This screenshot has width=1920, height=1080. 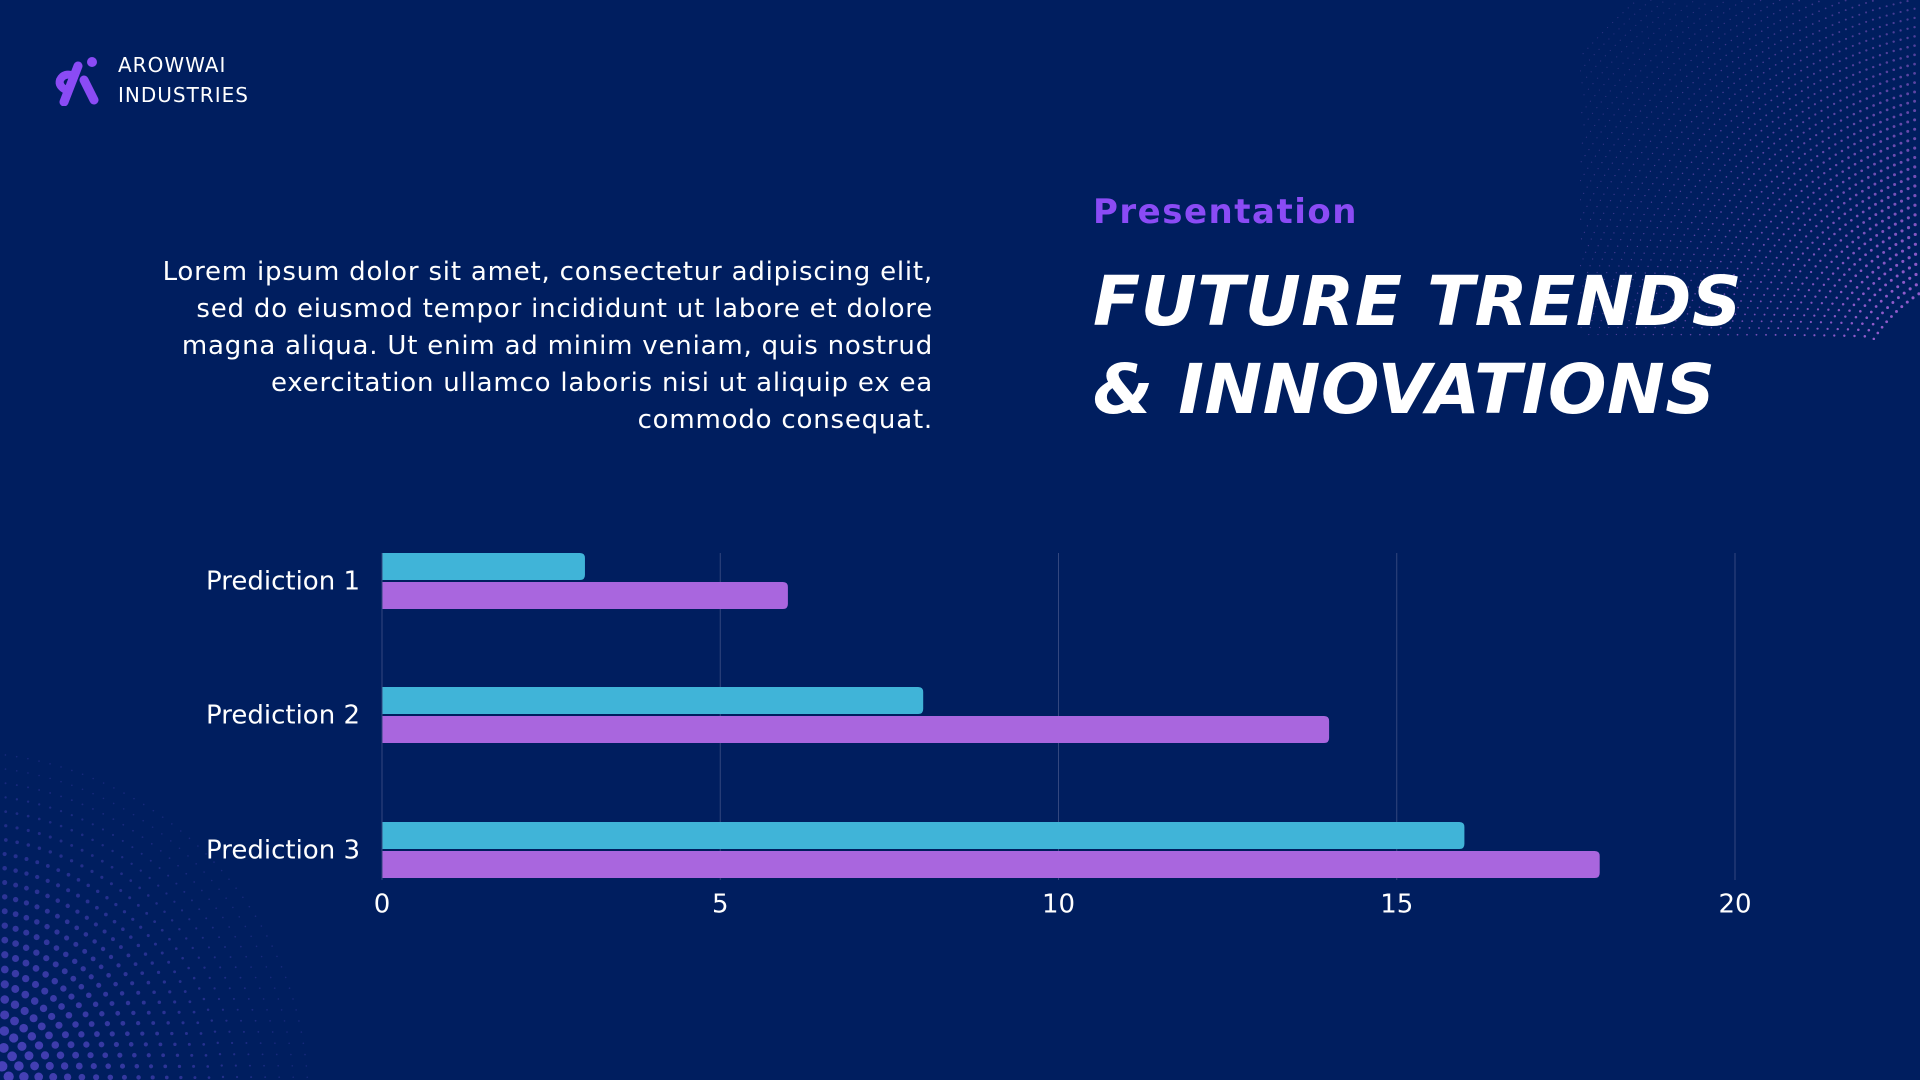 What do you see at coordinates (1404, 390) in the screenshot?
I see `title-line2: & INNOVATIONS` at bounding box center [1404, 390].